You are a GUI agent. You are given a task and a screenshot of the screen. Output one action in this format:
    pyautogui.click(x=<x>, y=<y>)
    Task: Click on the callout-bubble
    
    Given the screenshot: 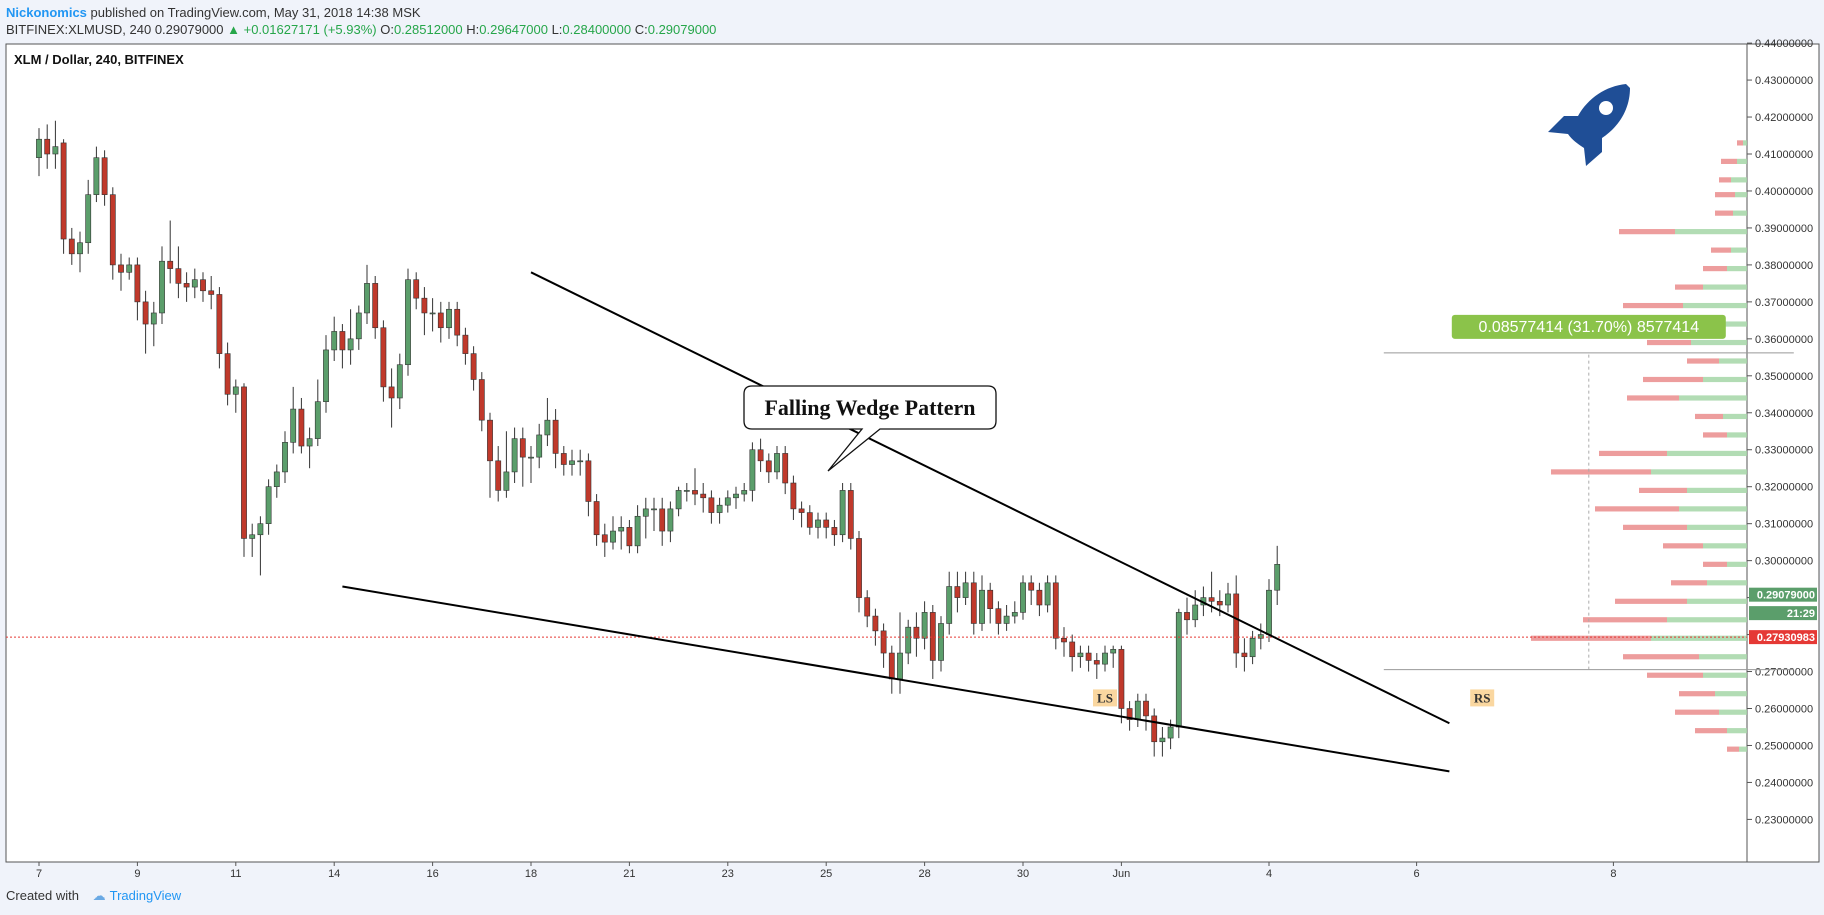 What is the action you would take?
    pyautogui.click(x=870, y=428)
    